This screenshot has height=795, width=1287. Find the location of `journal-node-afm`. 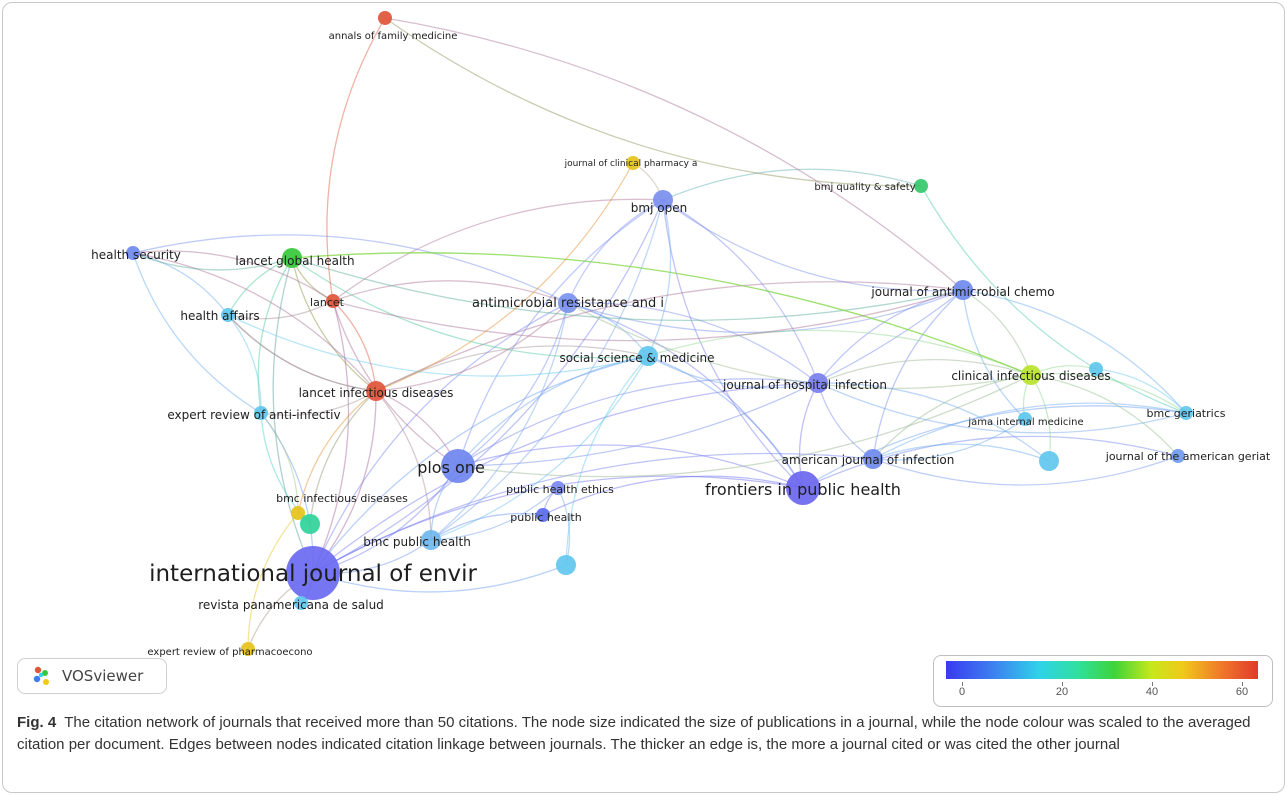

journal-node-afm is located at coordinates (385, 18).